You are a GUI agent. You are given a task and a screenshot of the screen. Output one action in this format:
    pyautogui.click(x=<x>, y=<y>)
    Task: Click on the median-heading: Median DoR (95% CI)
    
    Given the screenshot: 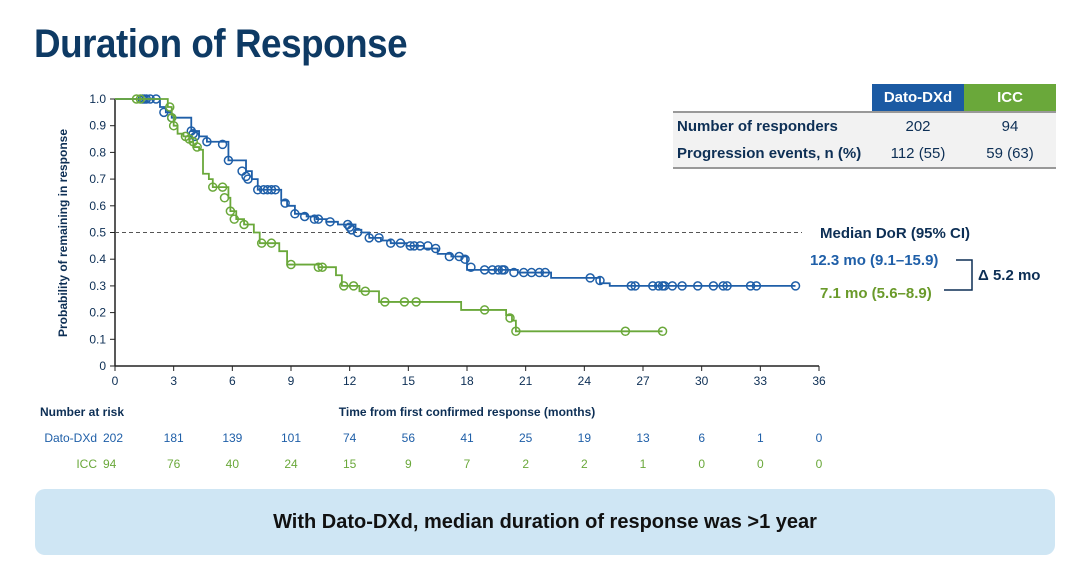 What is the action you would take?
    pyautogui.click(x=895, y=233)
    